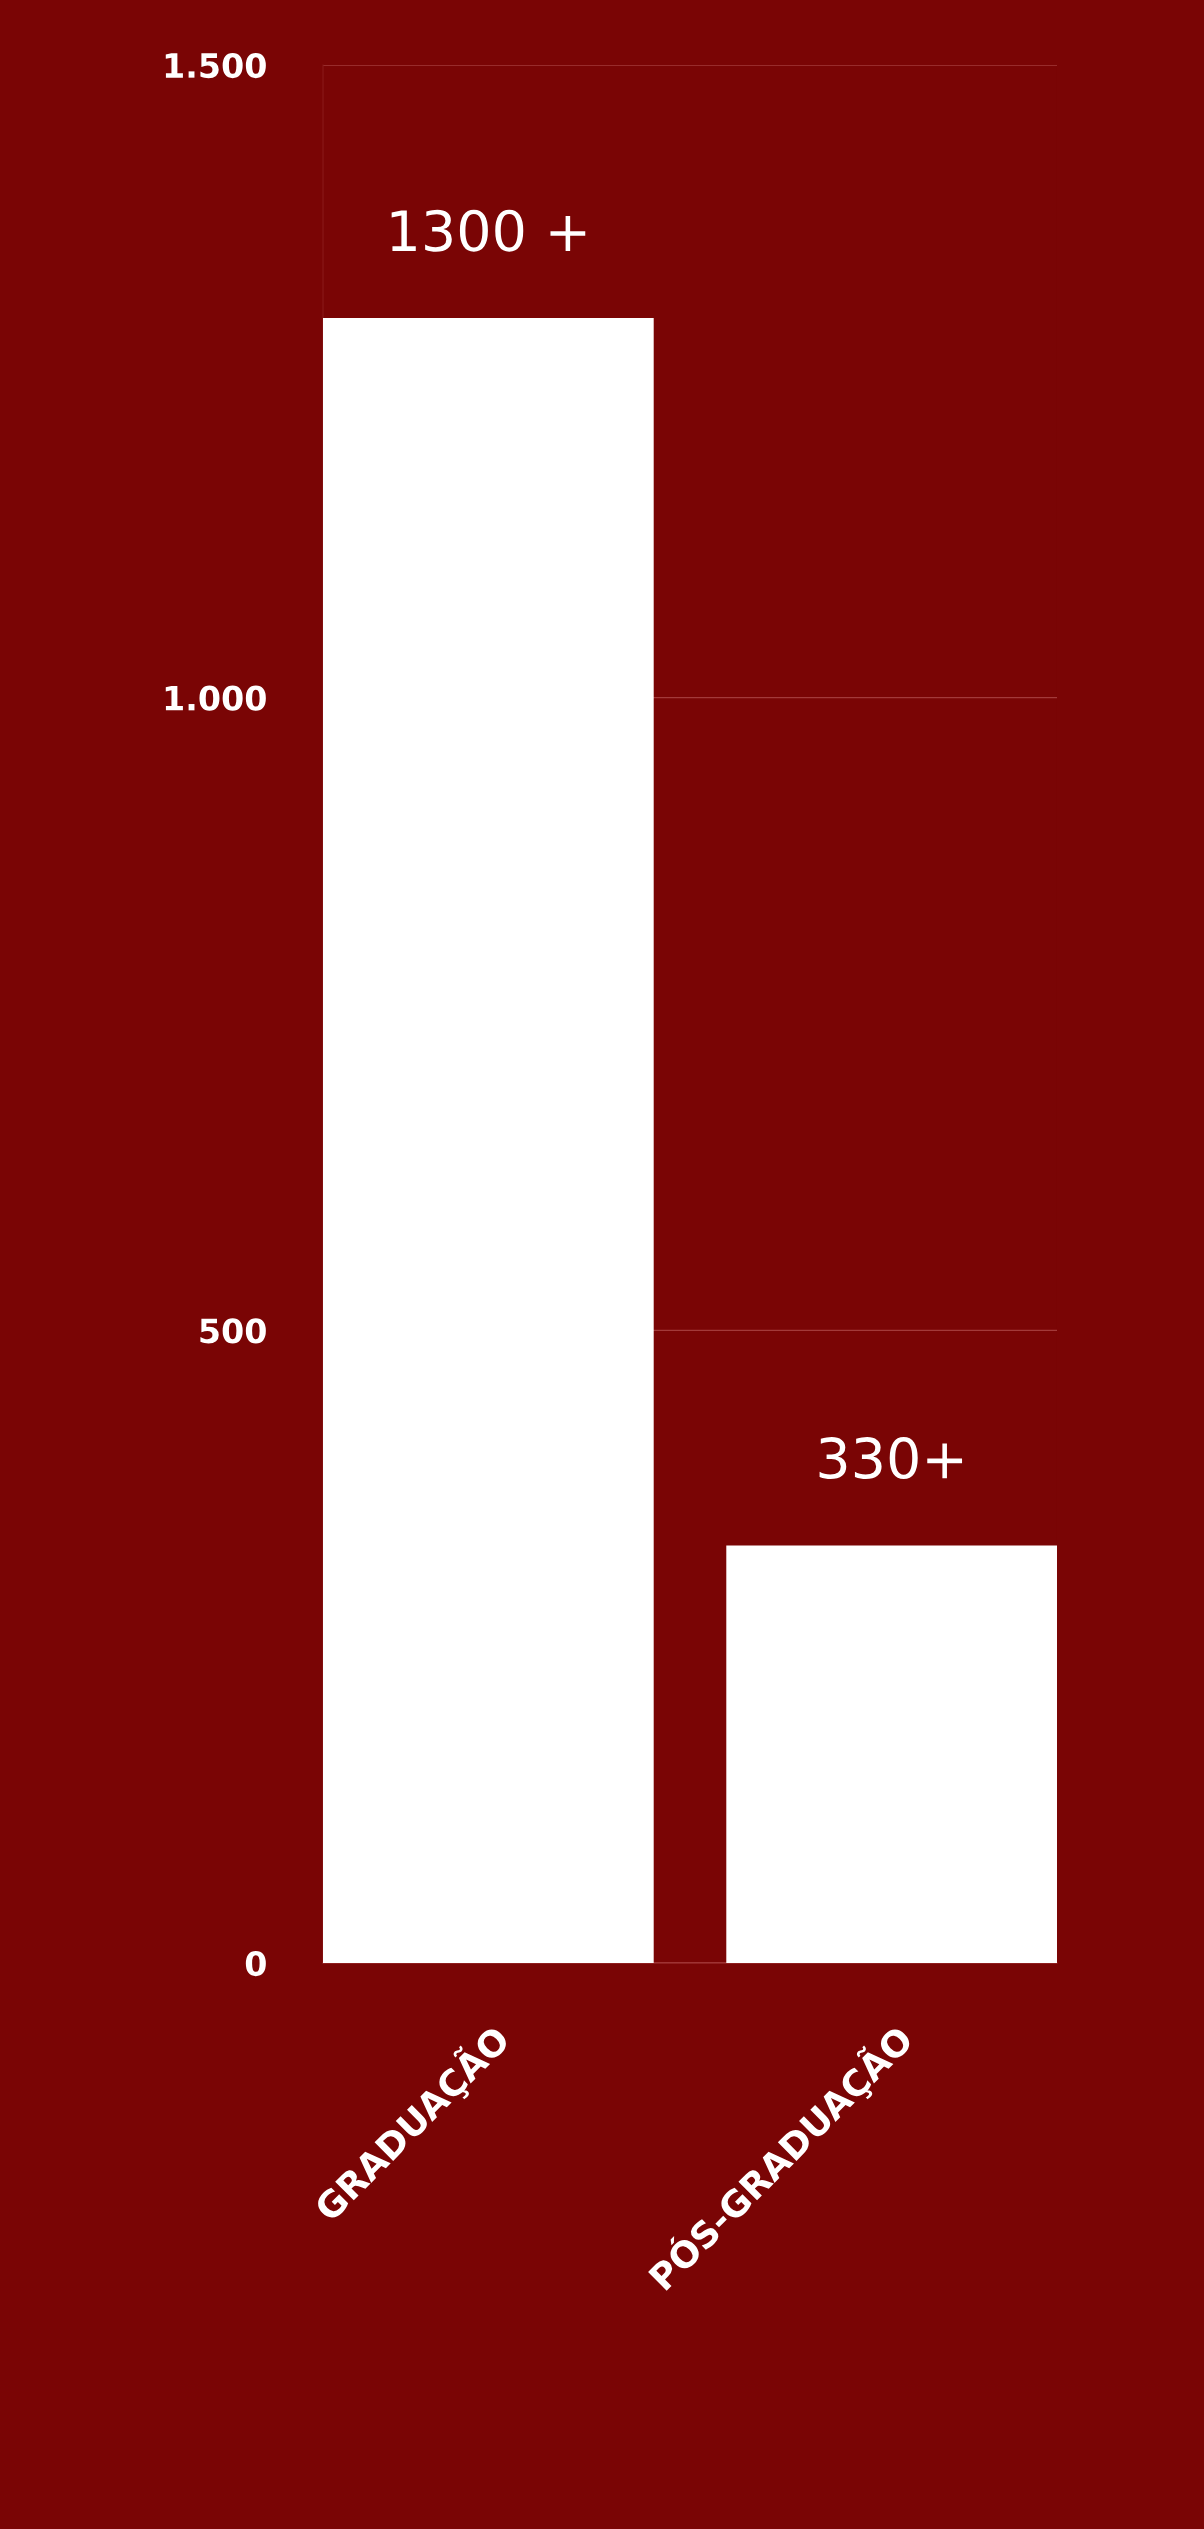 The image size is (1204, 2529). Describe the element at coordinates (891, 1458) in the screenshot. I see `data-label: 330+` at that location.